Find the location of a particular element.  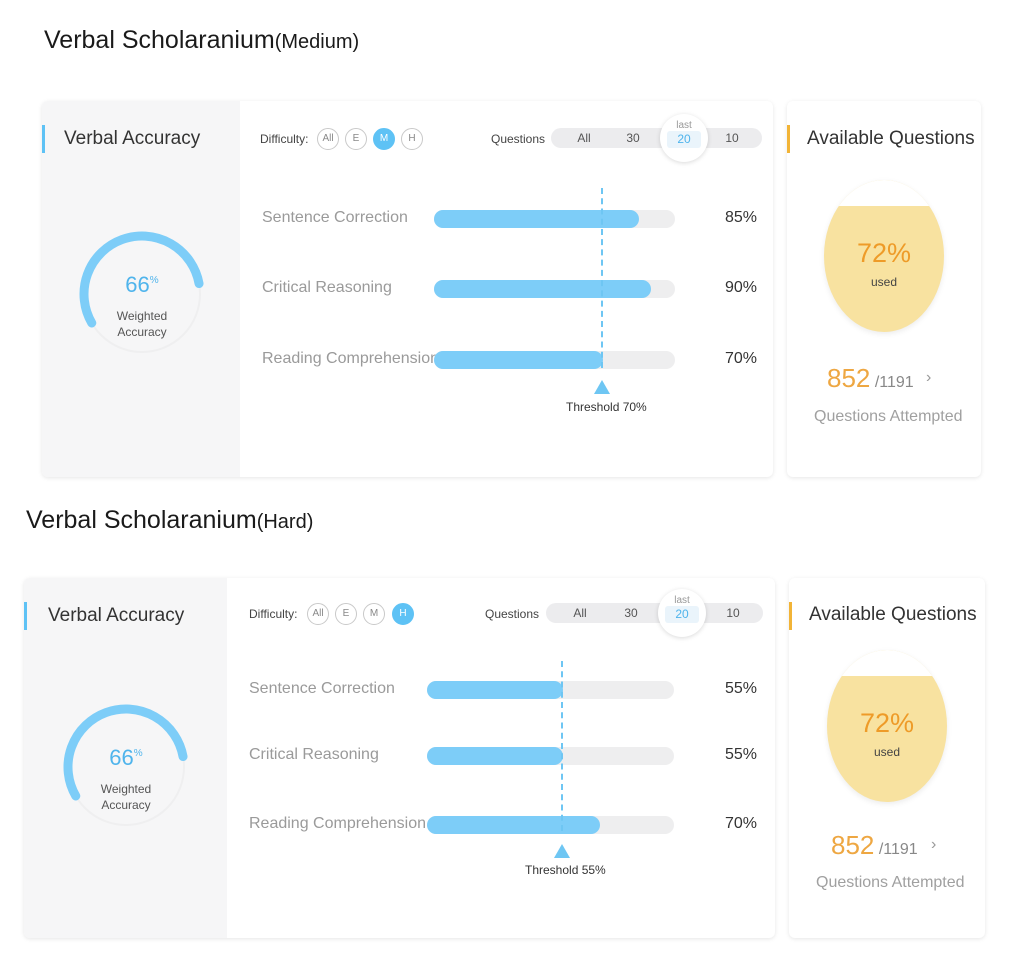

section-title: Verbal Scholaranium(Hard) is located at coordinates (169, 520).